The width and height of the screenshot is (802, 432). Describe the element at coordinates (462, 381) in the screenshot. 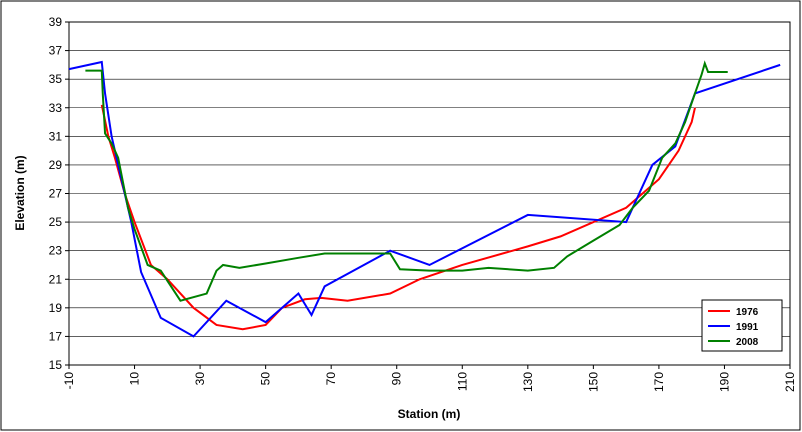

I see `x-tick-label: 110` at that location.